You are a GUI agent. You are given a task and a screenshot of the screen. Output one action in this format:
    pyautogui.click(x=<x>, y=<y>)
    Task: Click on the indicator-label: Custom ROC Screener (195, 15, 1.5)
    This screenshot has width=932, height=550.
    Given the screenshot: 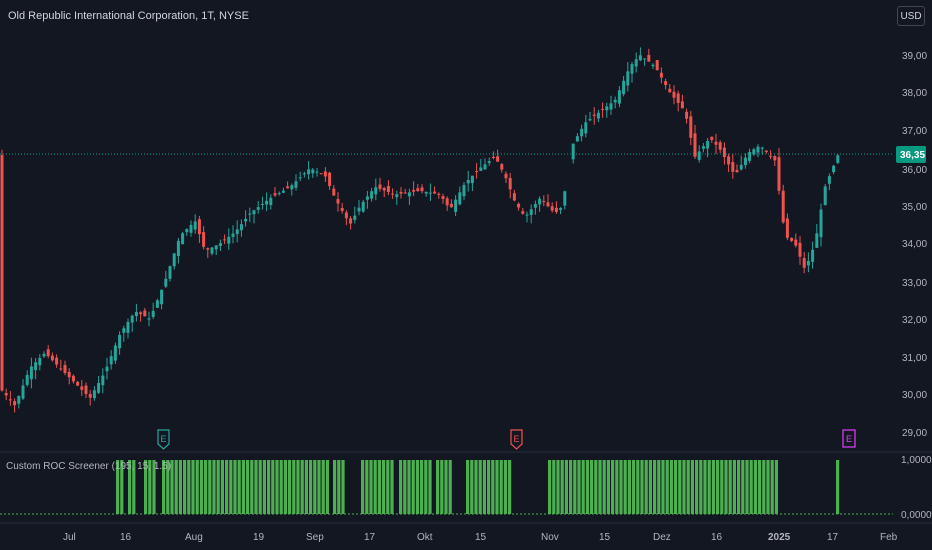 What is the action you would take?
    pyautogui.click(x=89, y=466)
    